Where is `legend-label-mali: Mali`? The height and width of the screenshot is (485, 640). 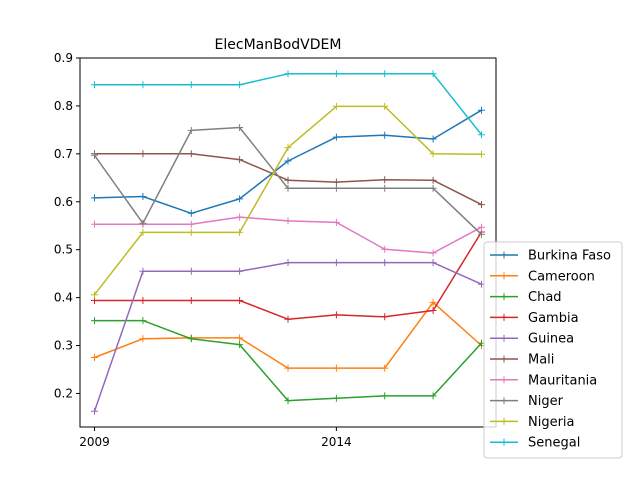
legend-label-mali: Mali is located at coordinates (541, 360).